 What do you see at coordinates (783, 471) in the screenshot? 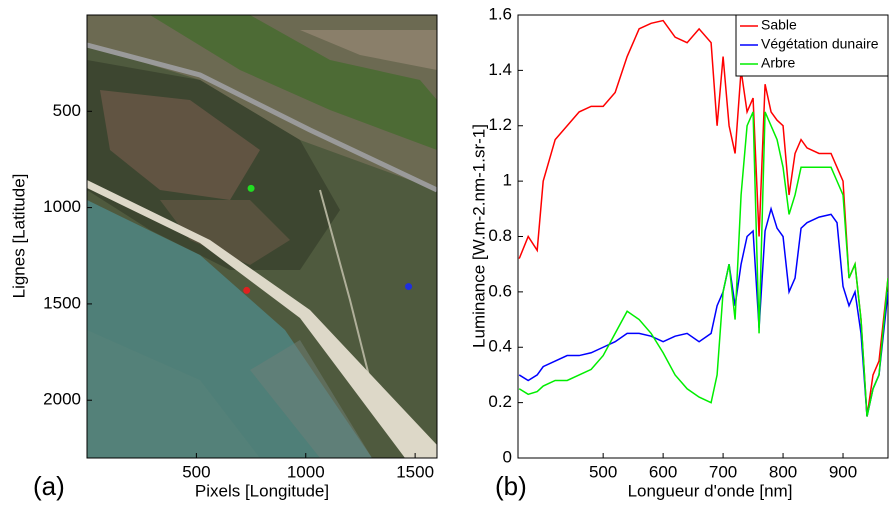
I see `x-tick-label: 800` at bounding box center [783, 471].